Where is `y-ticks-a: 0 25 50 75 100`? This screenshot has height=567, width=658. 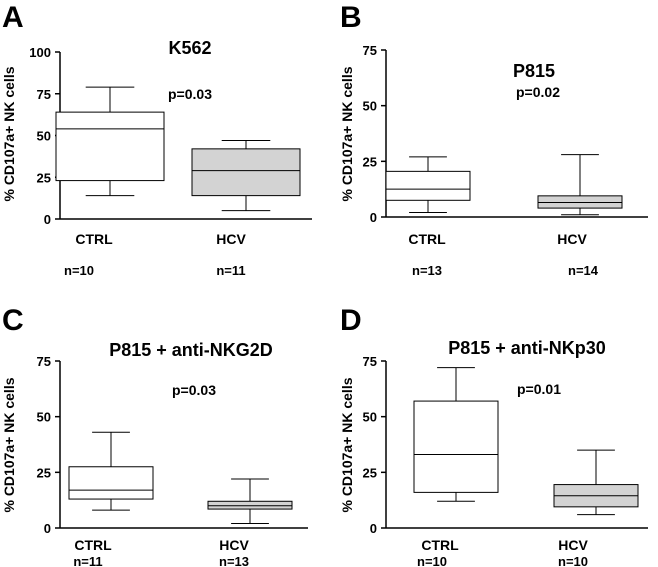 y-ticks-a: 0 25 50 75 100 is located at coordinates (44, 136).